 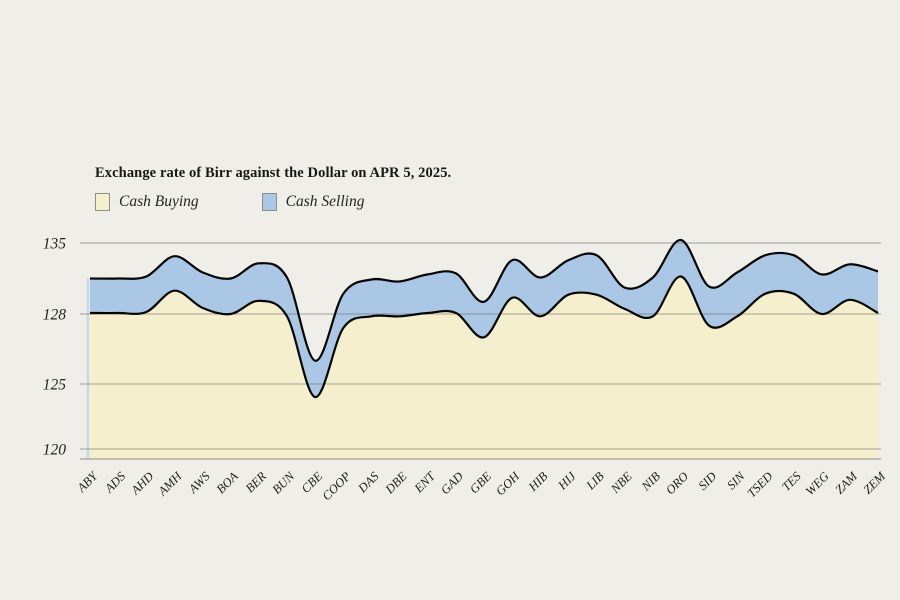 I want to click on x-tick-label-SID: SID, so click(x=708, y=481).